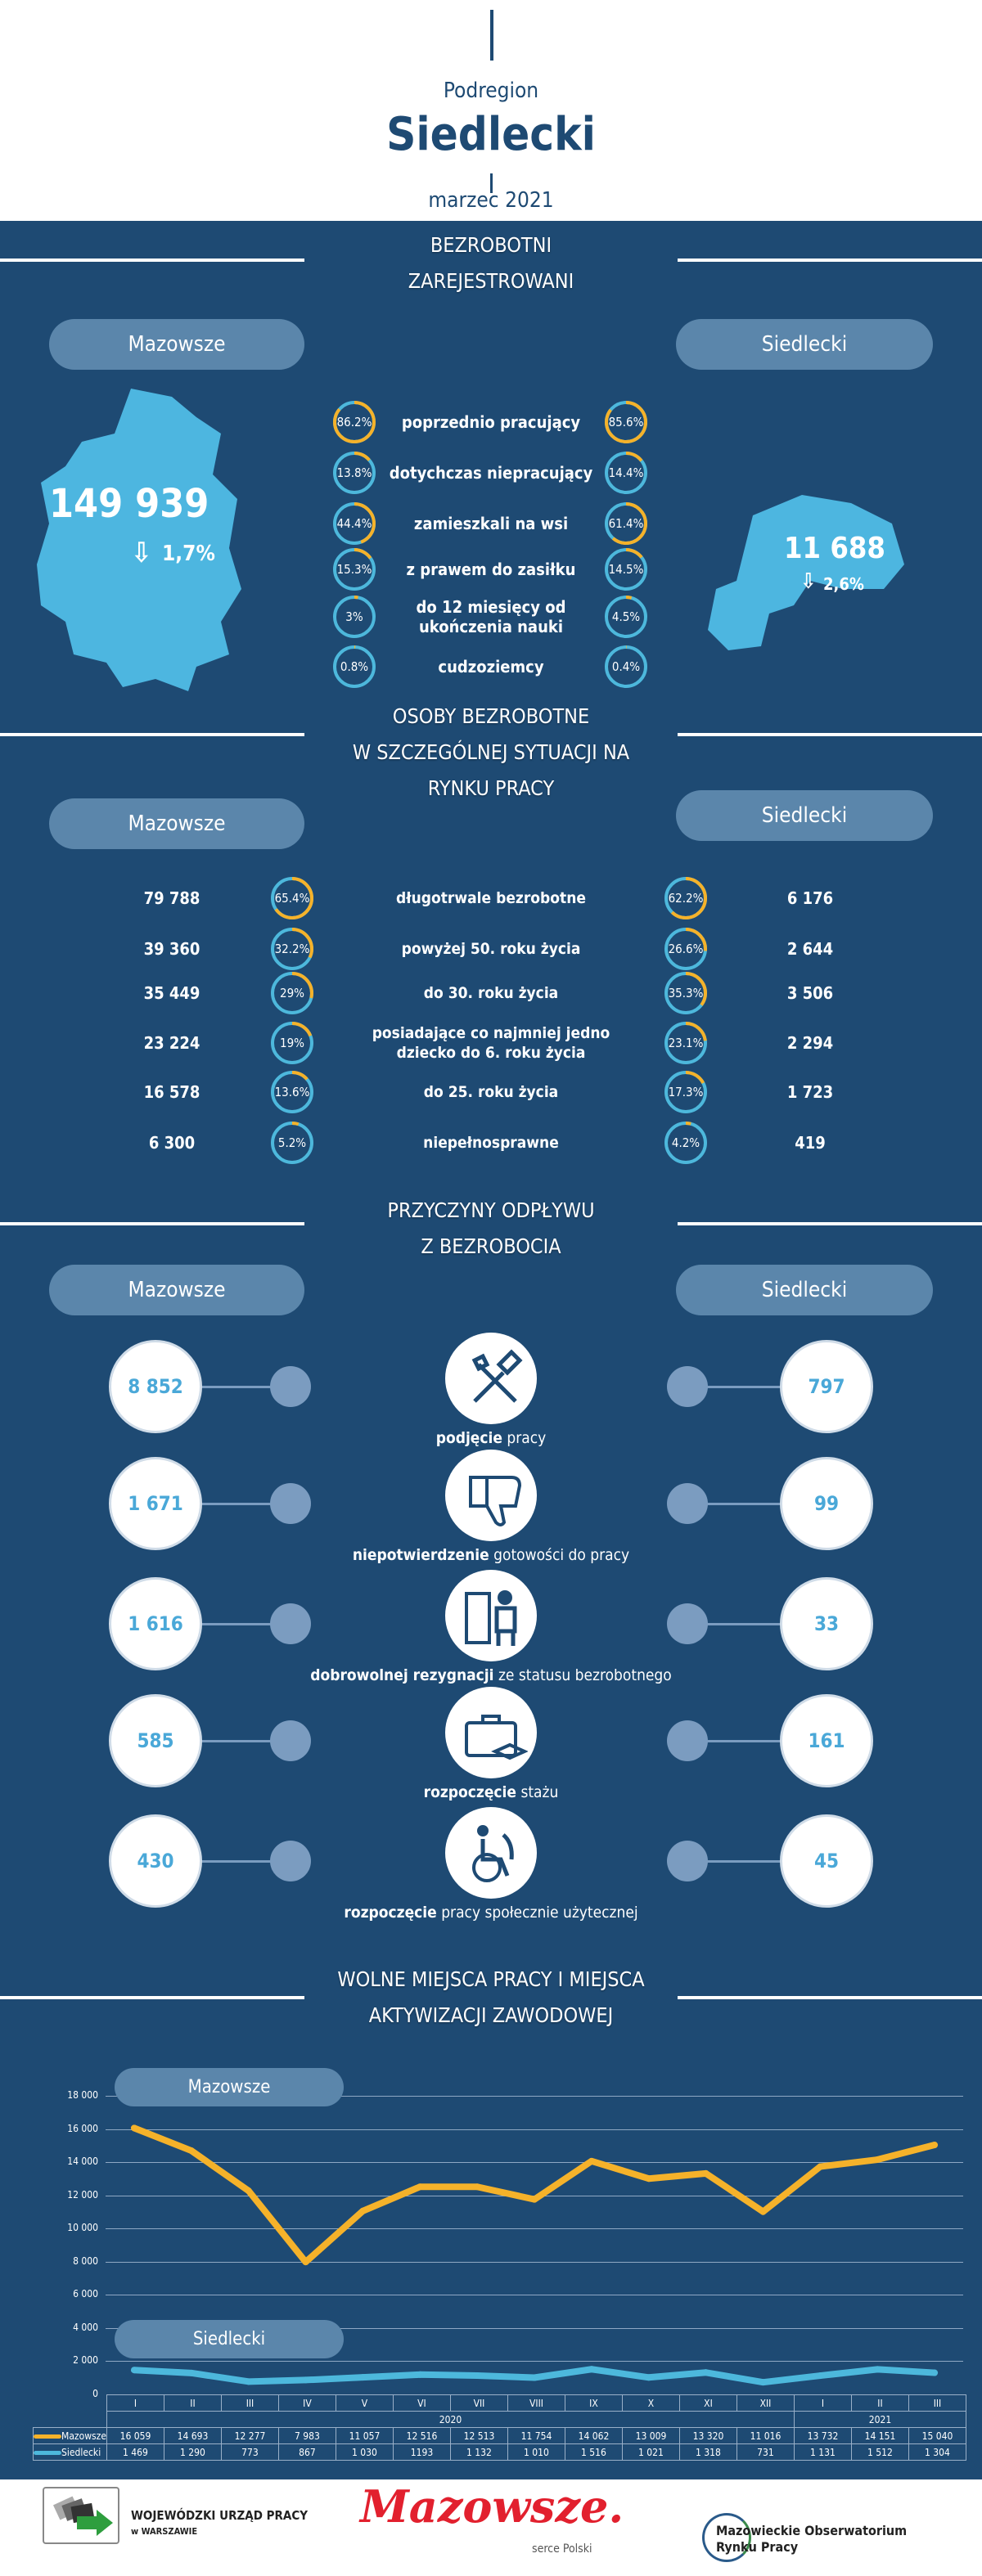 This screenshot has height=2576, width=982. Describe the element at coordinates (354, 617) in the screenshot. I see `donut-mazowsze: 3%` at that location.